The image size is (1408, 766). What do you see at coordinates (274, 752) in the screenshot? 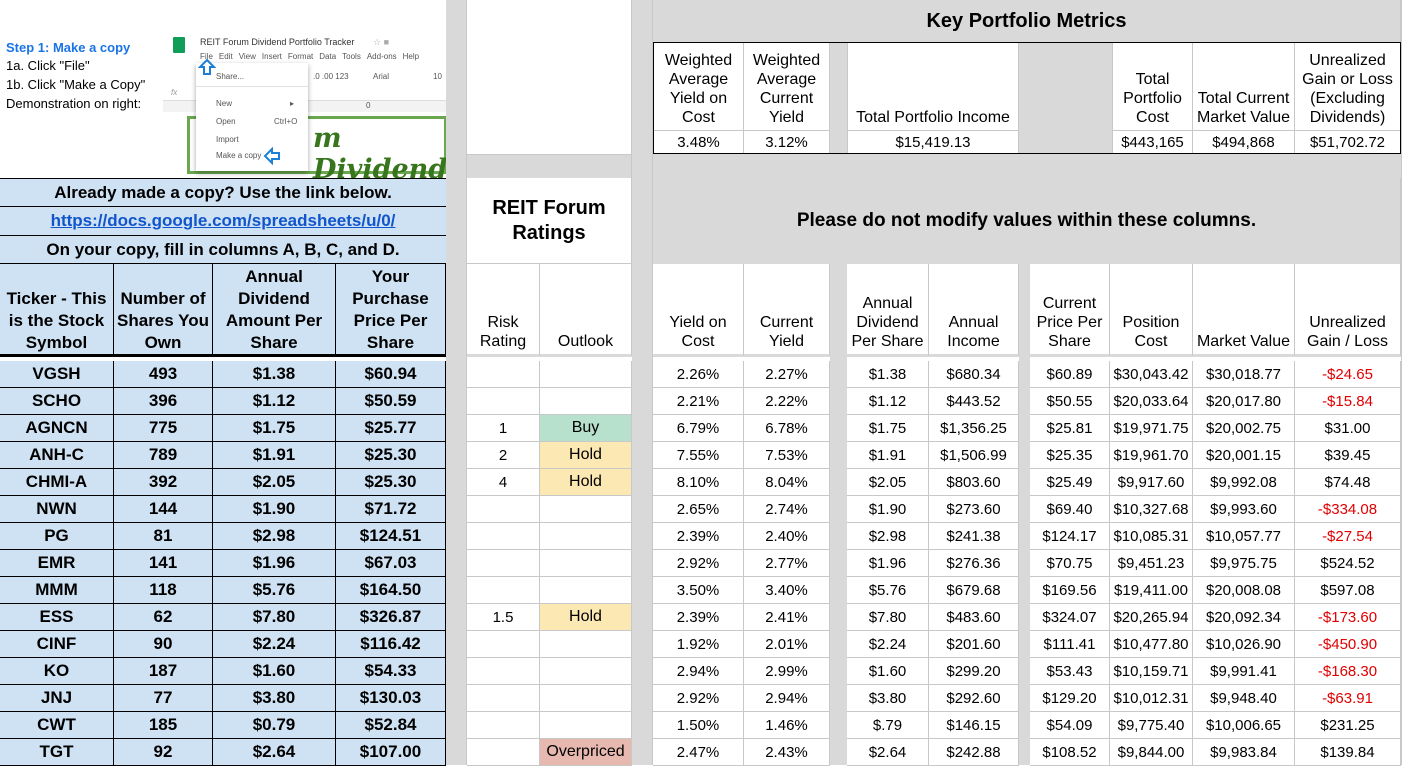
I see `cell-div: $2.64` at bounding box center [274, 752].